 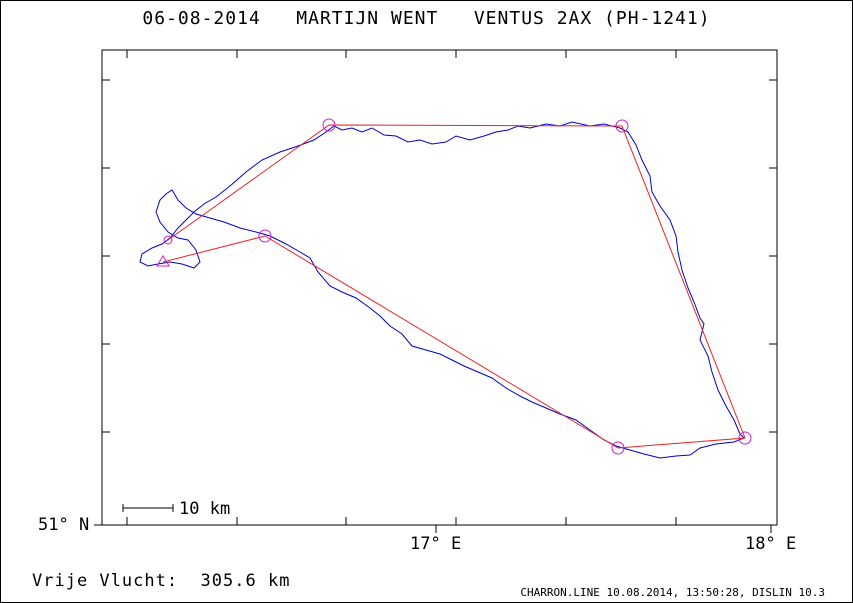 What do you see at coordinates (201, 18) in the screenshot?
I see `flight-date: 06-08-2014` at bounding box center [201, 18].